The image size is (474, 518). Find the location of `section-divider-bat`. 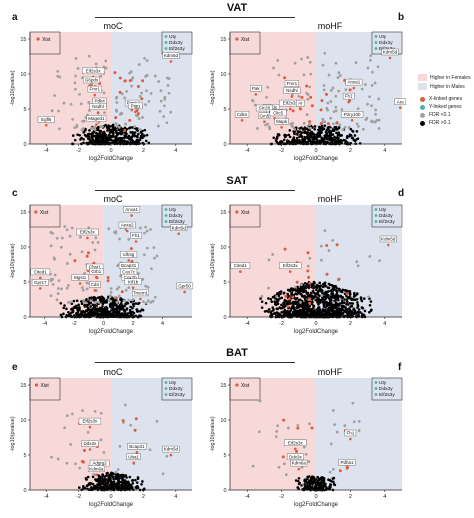

section-divider-bat is located at coordinates (195, 362).